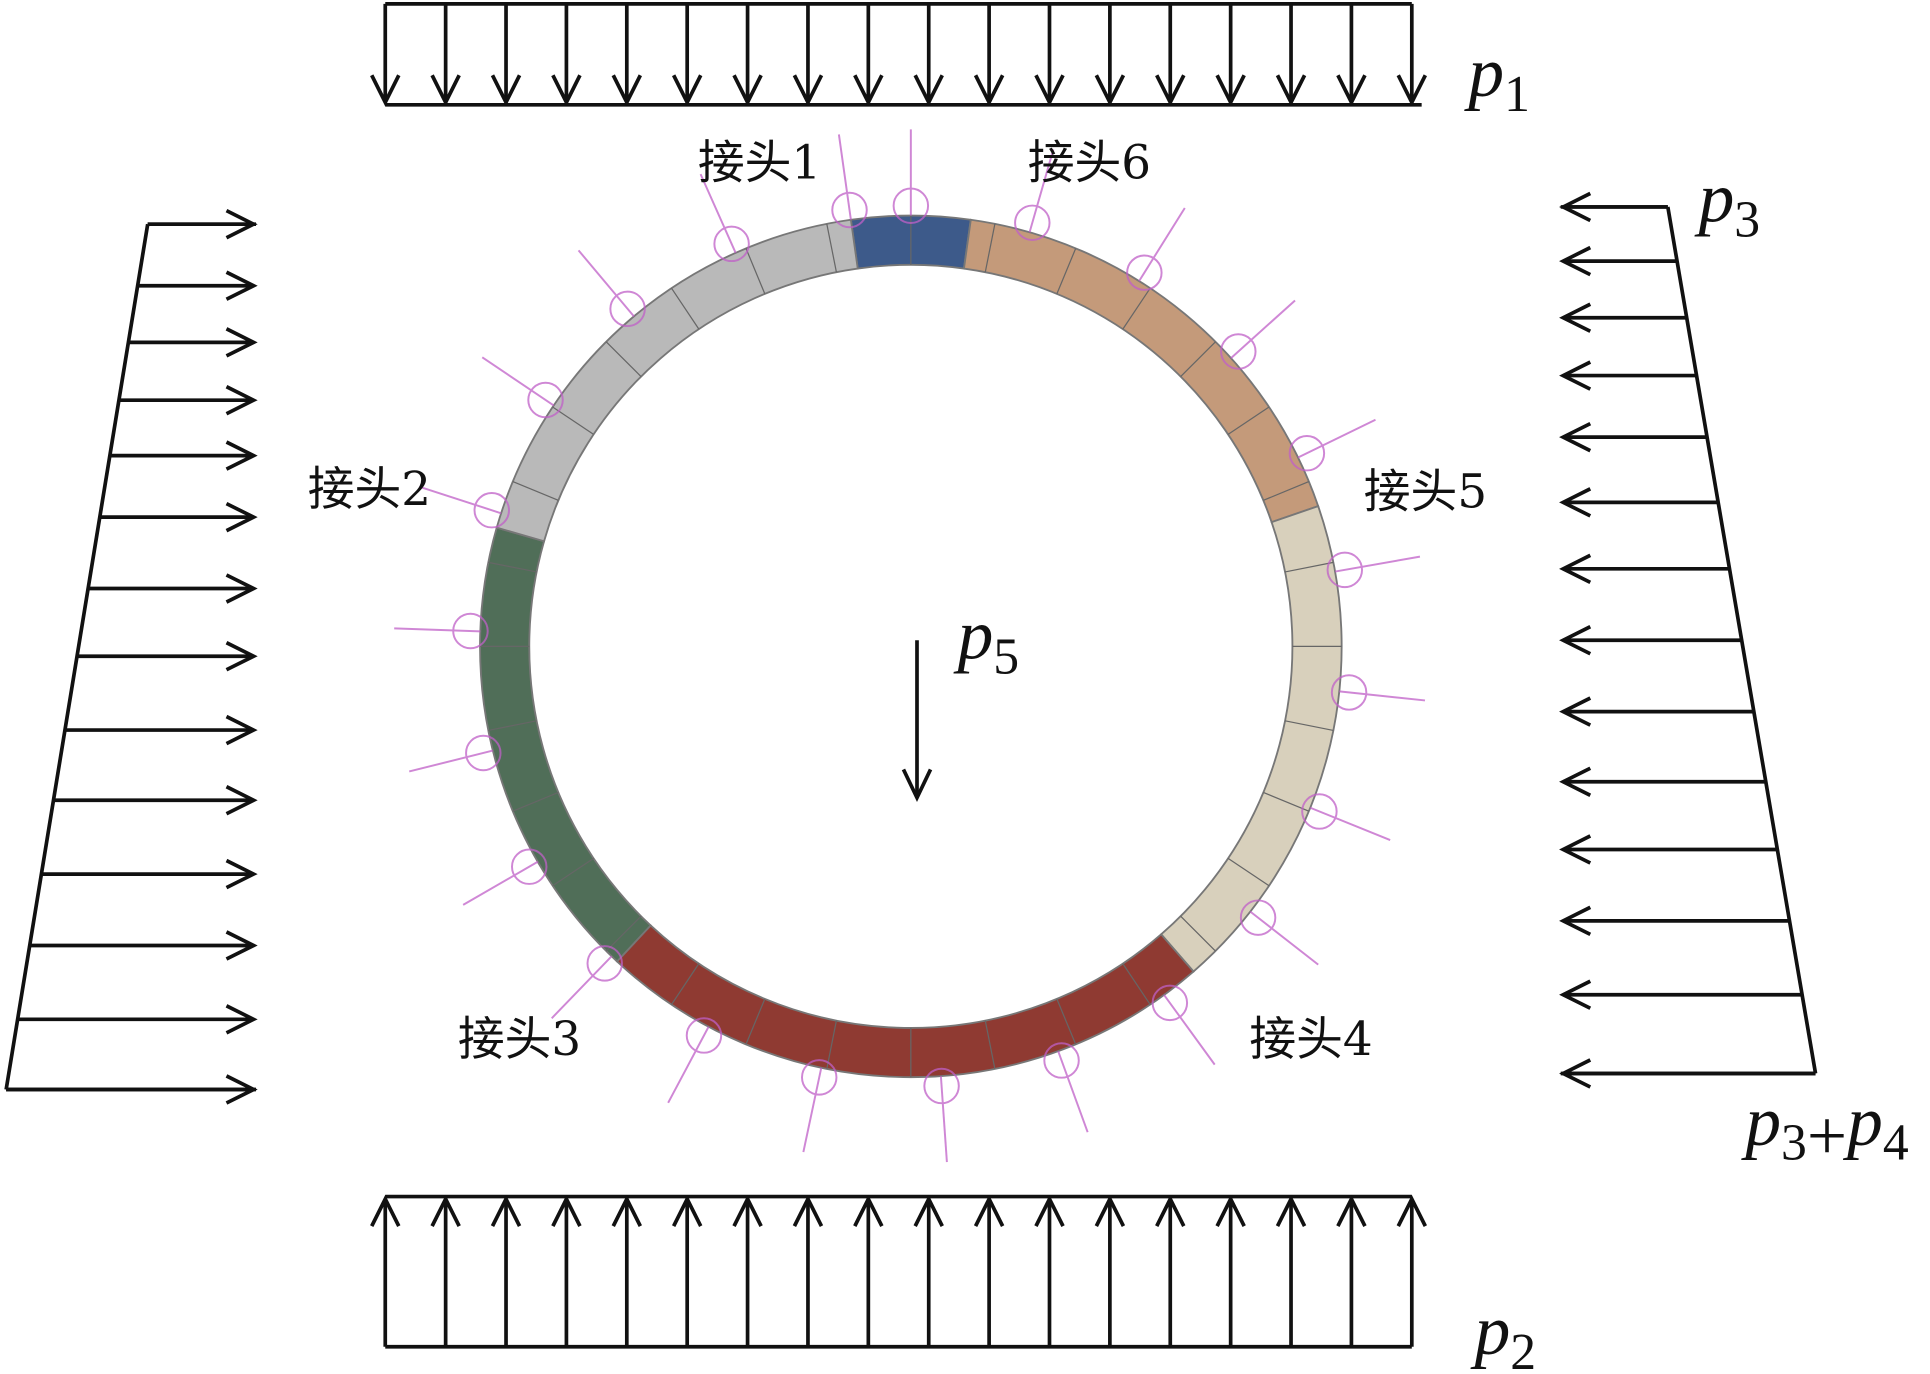 The image size is (1930, 1374). I want to click on joint-label: 接头3, so click(519, 1040).